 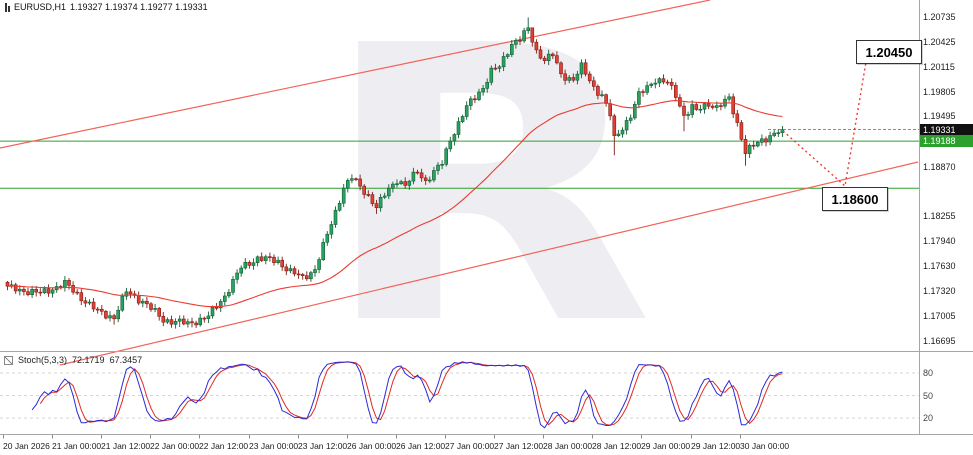 I want to click on ohlc-values: 1.19327 1.19374 1.19277 1.19331, so click(x=139, y=7).